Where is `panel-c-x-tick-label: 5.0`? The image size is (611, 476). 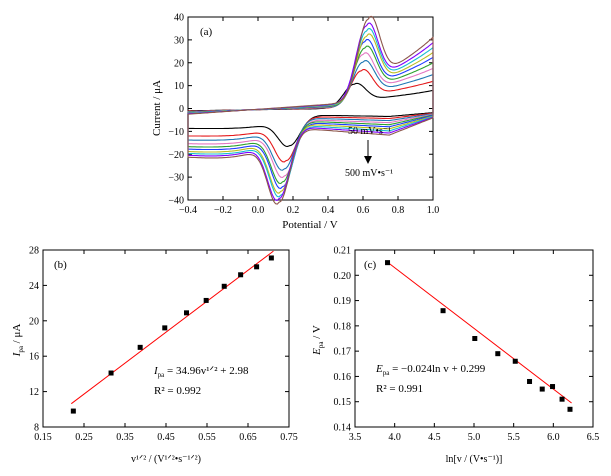
panel-c-x-tick-label: 5.0 is located at coordinates (474, 437).